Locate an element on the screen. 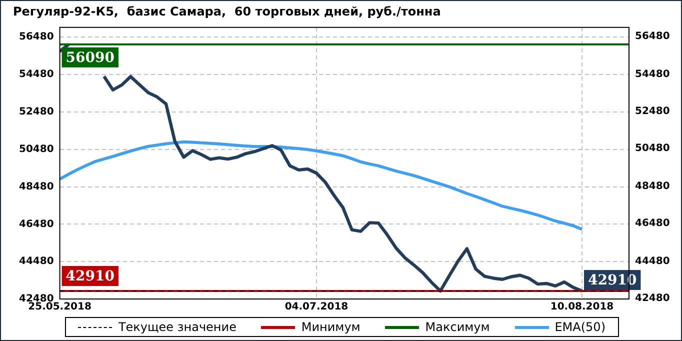 This screenshot has height=341, width=682. legend-label: Максимум is located at coordinates (457, 327).